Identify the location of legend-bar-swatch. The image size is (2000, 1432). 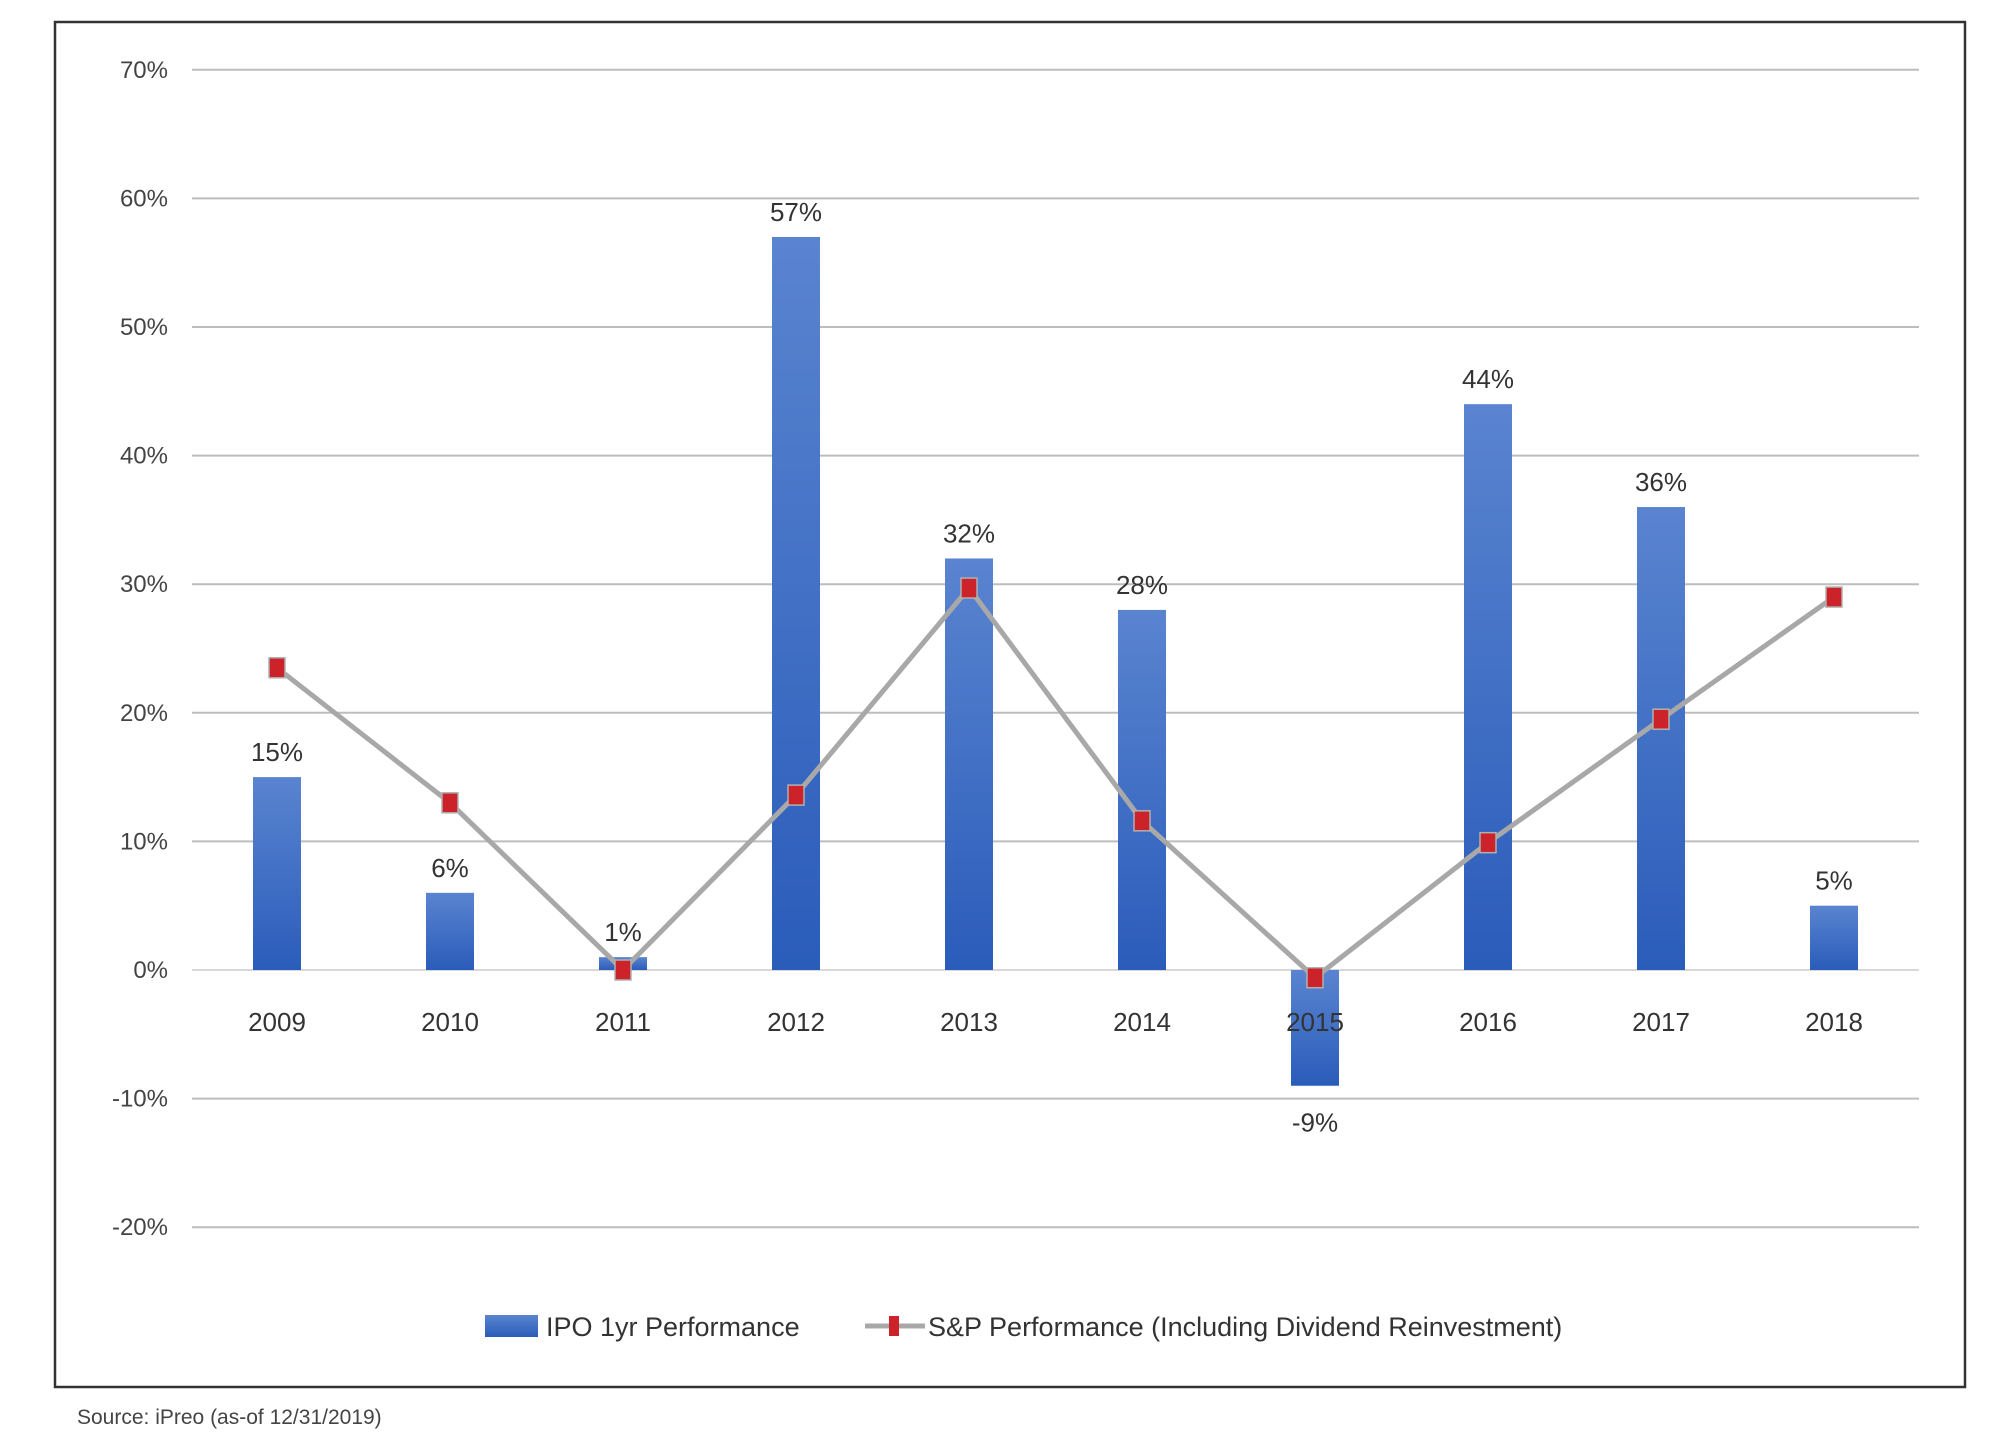
(511, 1326).